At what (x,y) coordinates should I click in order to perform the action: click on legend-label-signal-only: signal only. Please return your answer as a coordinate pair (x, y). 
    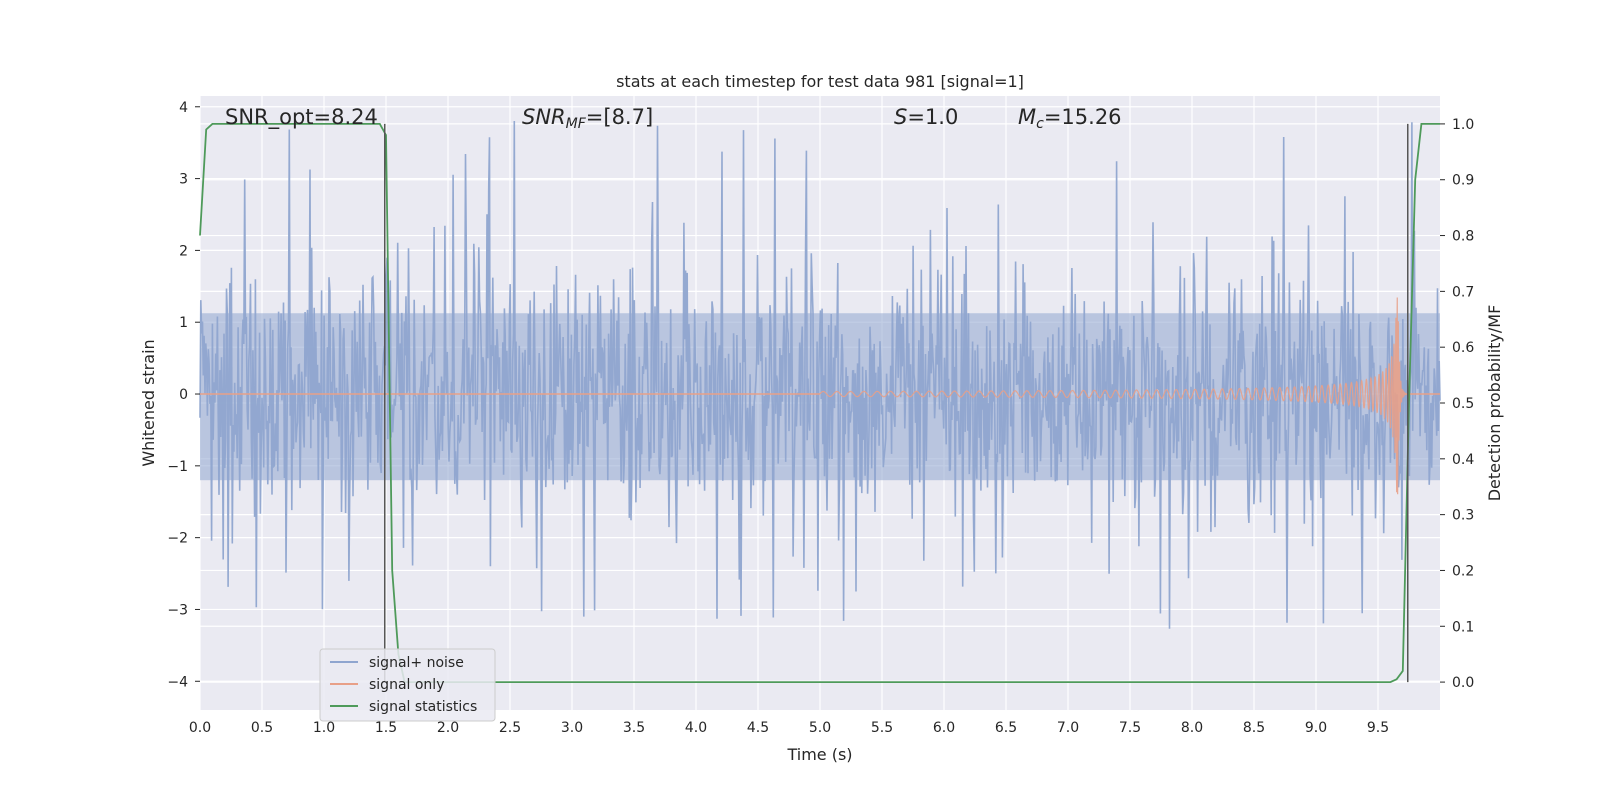
    Looking at the image, I should click on (406, 685).